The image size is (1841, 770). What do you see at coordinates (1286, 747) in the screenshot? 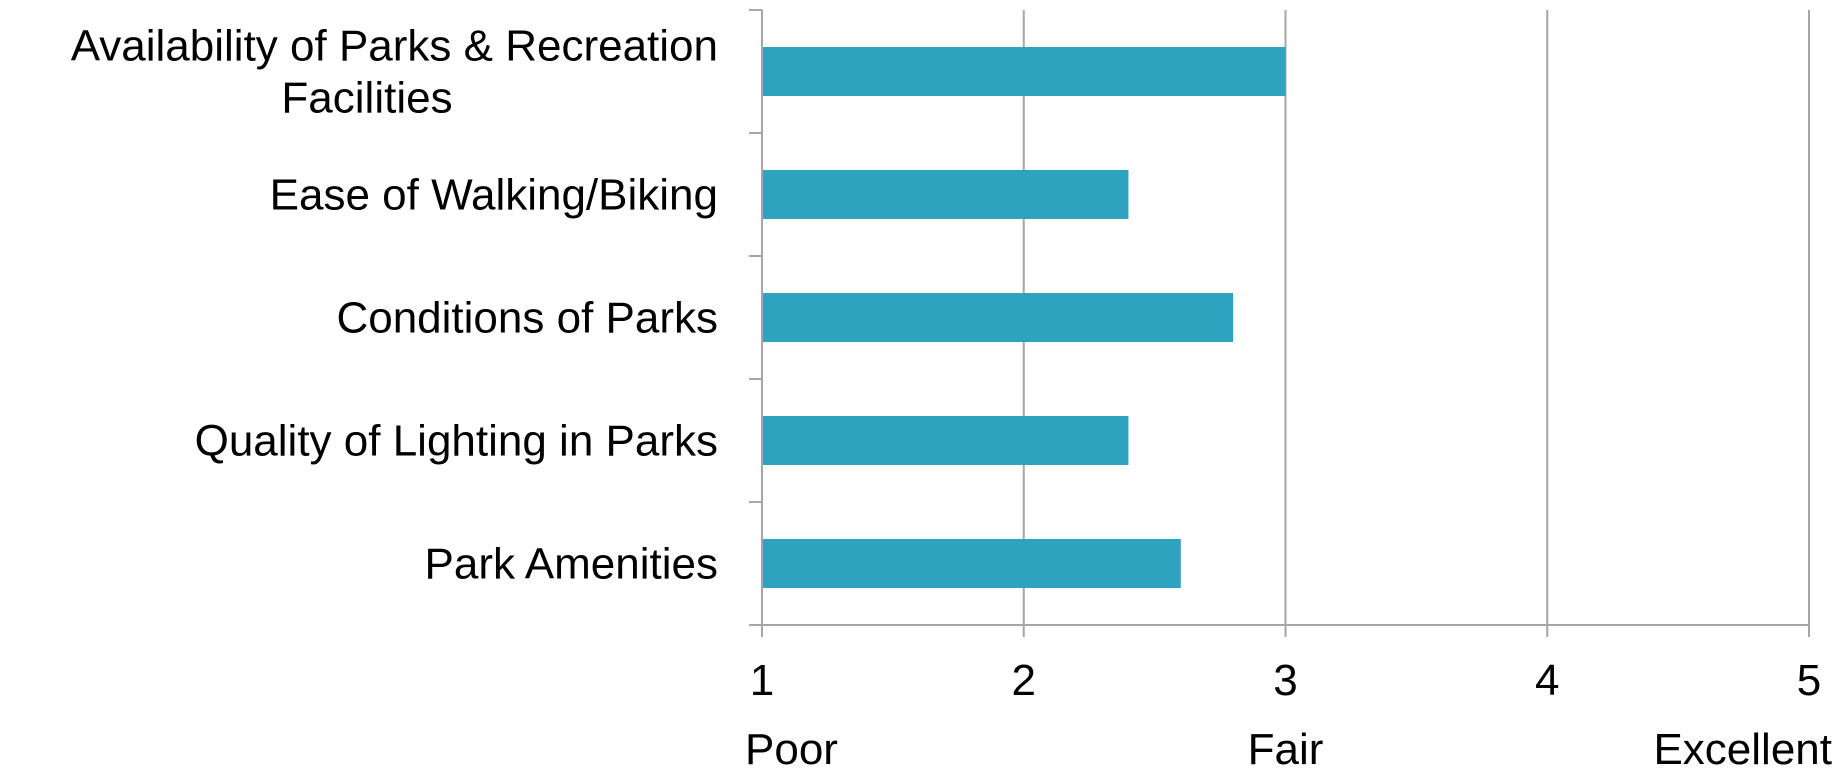
I see `scale-label-fair: Fair` at bounding box center [1286, 747].